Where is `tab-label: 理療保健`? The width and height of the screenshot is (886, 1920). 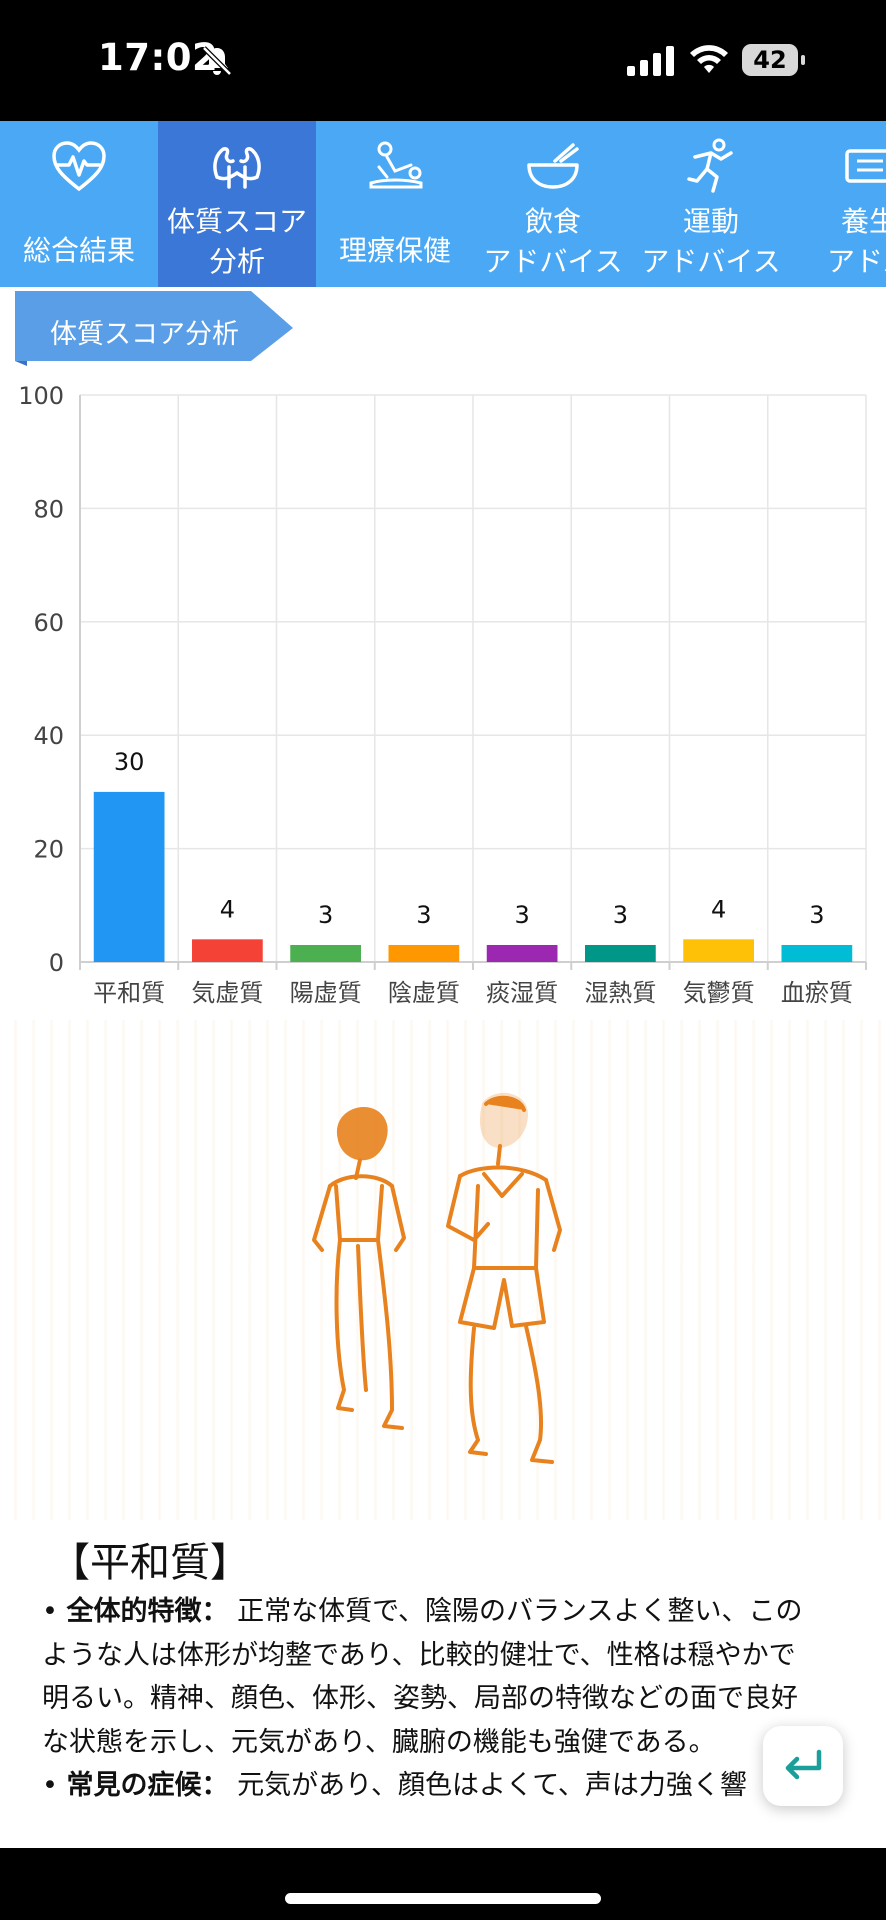 tab-label: 理療保健 is located at coordinates (394, 250).